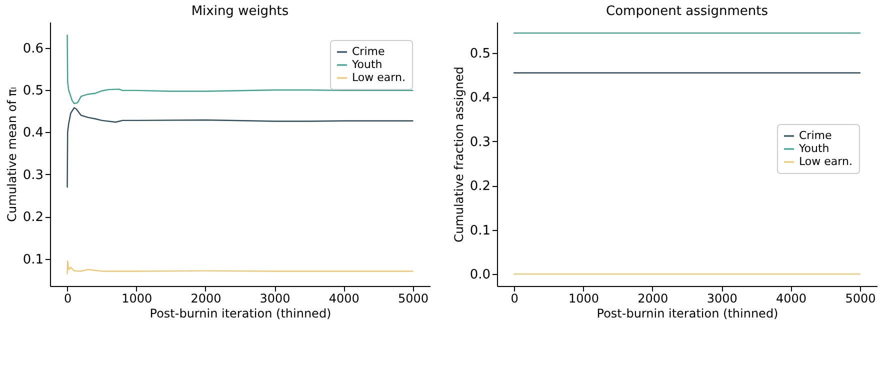 This screenshot has height=368, width=895. What do you see at coordinates (459, 154) in the screenshot?
I see `y-axis-title: Cumulative fraction assigned` at bounding box center [459, 154].